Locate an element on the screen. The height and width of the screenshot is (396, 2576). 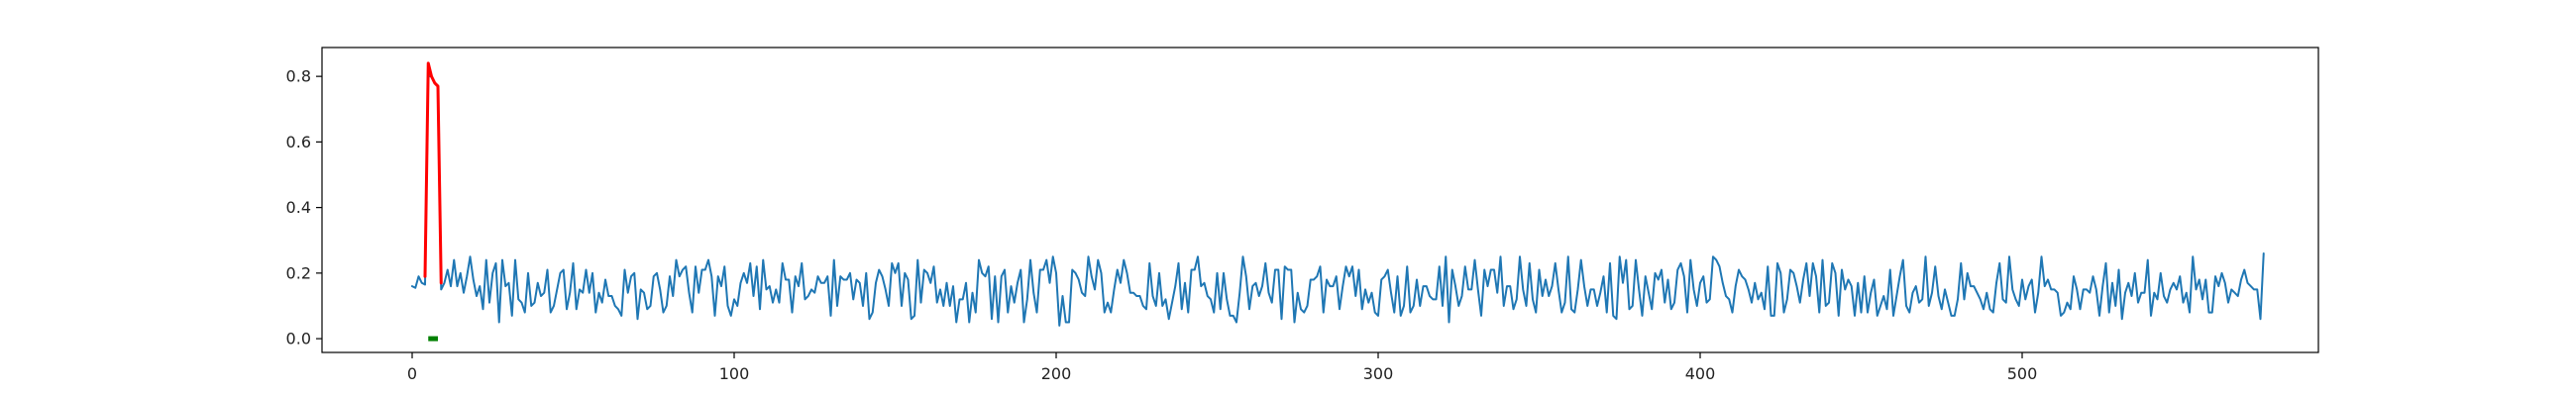
y-tick-label: 0.6 is located at coordinates (298, 142).